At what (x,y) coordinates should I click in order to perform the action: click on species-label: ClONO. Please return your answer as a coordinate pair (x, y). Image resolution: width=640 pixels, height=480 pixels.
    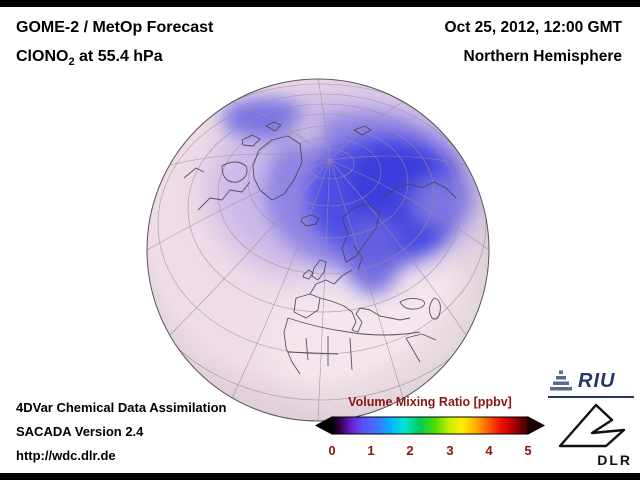
    Looking at the image, I should click on (42, 56).